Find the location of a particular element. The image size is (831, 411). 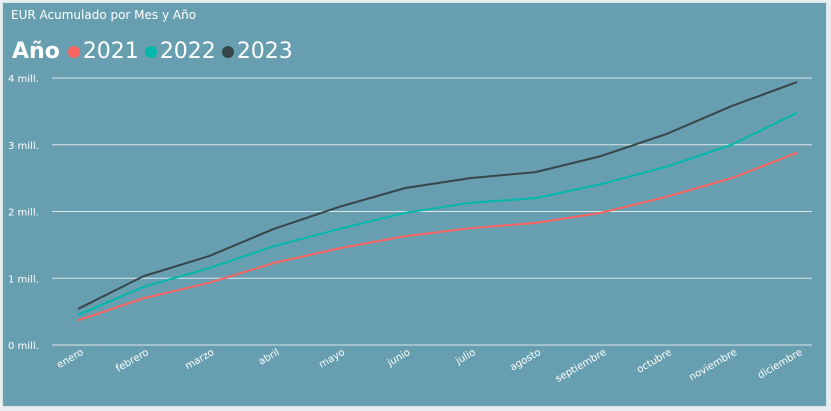

y-tick-label: 1 mill. is located at coordinates (23, 279).